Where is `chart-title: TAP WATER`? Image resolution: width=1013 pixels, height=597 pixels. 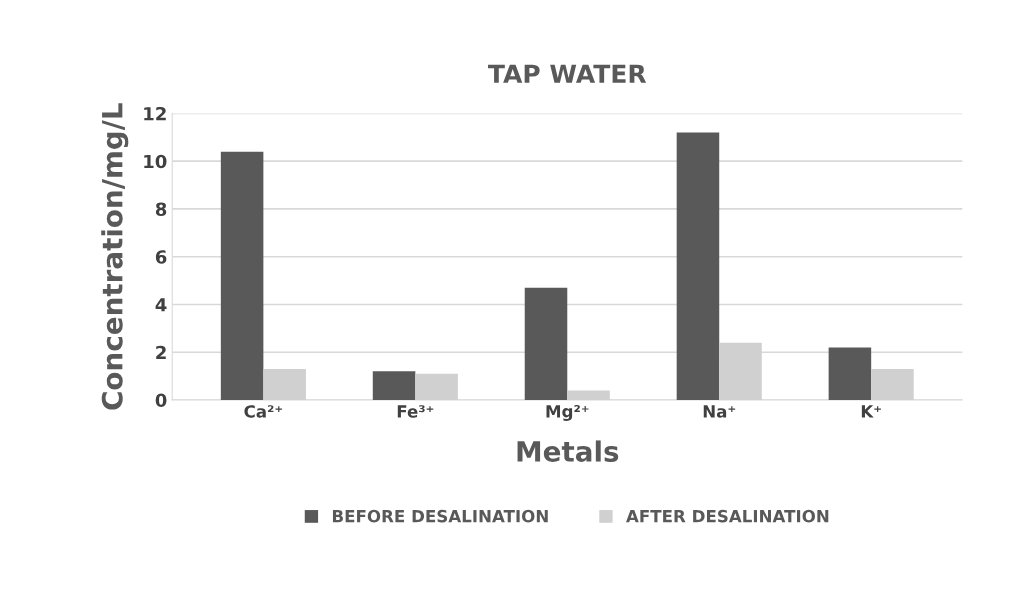
chart-title: TAP WATER is located at coordinates (567, 73).